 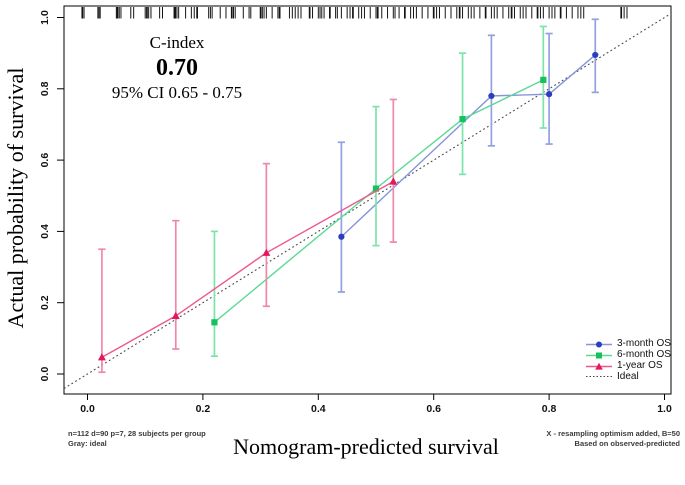 What do you see at coordinates (376, 404) in the screenshot?
I see `x-axis-ticks: 0.0 0.2 0.4 0.6 0.8 1.0` at bounding box center [376, 404].